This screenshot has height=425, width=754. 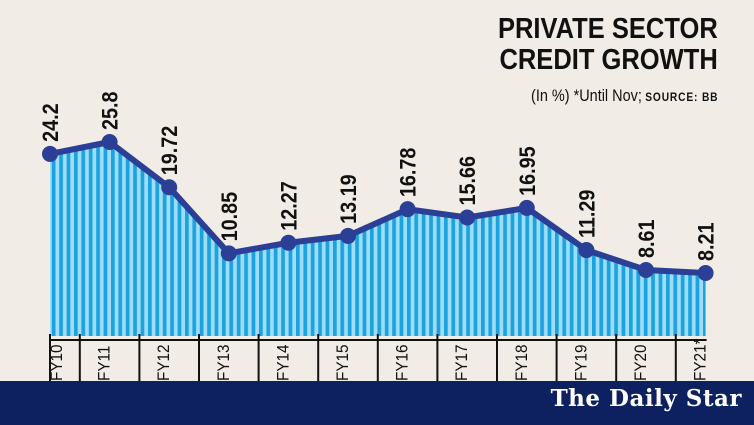 What do you see at coordinates (608, 60) in the screenshot?
I see `title-line-2: CREDIT GROWTH` at bounding box center [608, 60].